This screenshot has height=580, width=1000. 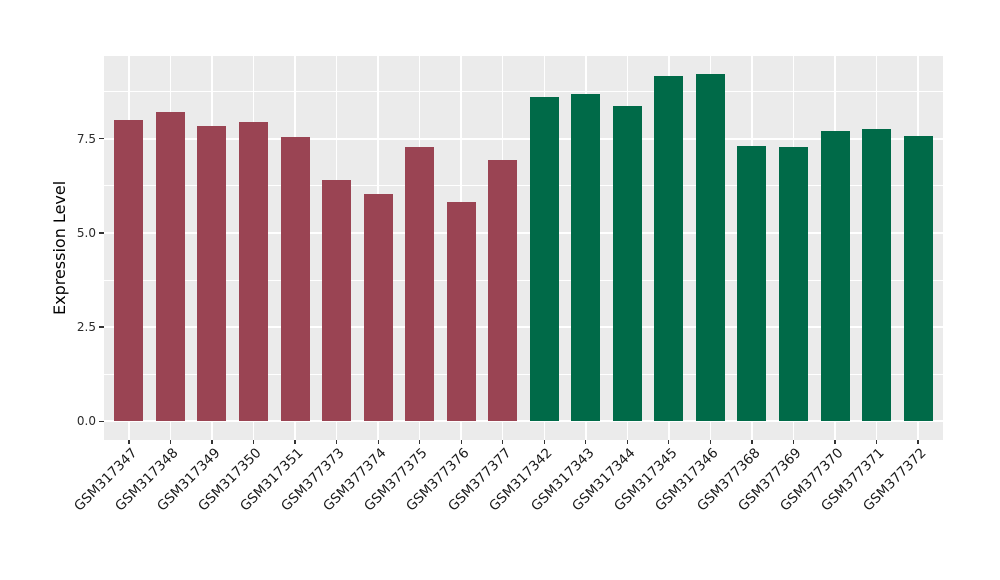 What do you see at coordinates (86, 232) in the screenshot?
I see `y-tick-label: 5.0` at bounding box center [86, 232].